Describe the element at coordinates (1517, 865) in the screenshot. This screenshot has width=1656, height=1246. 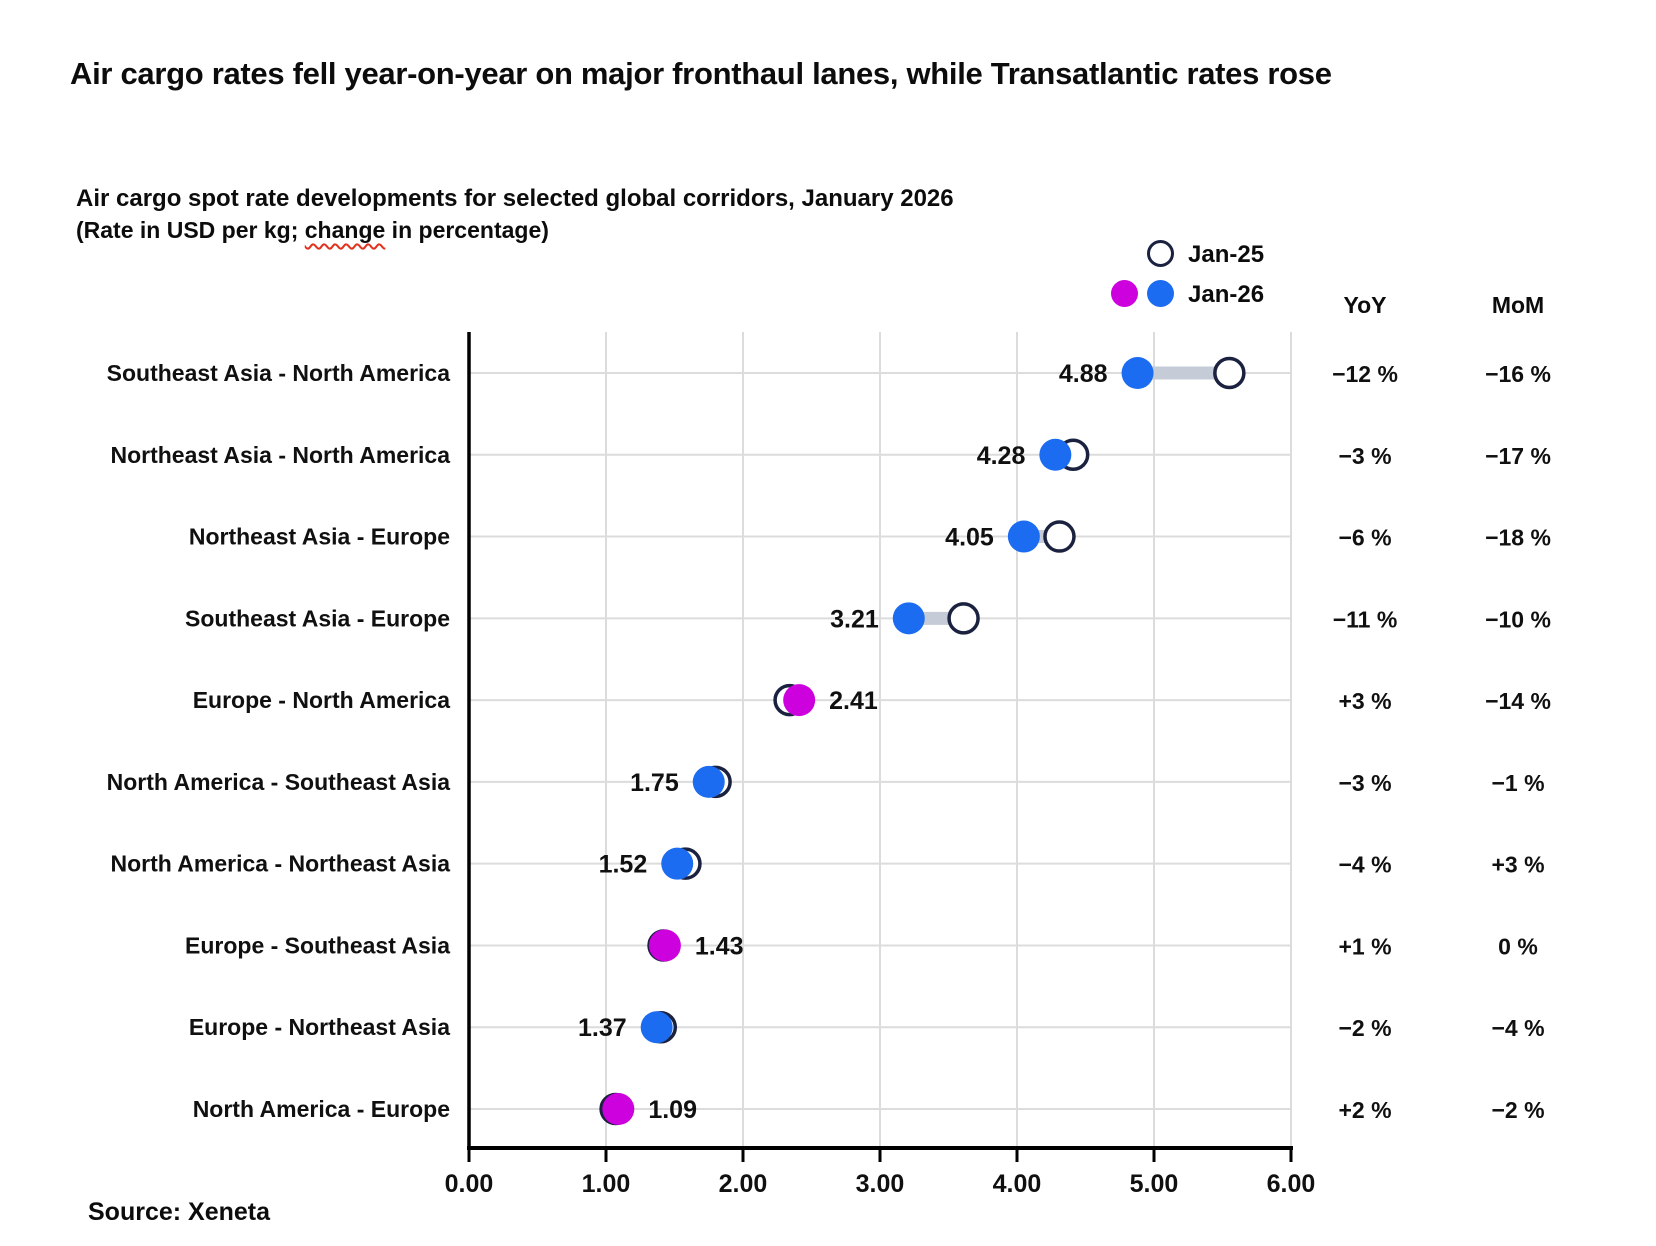
I see `mom-value: +3 %` at that location.